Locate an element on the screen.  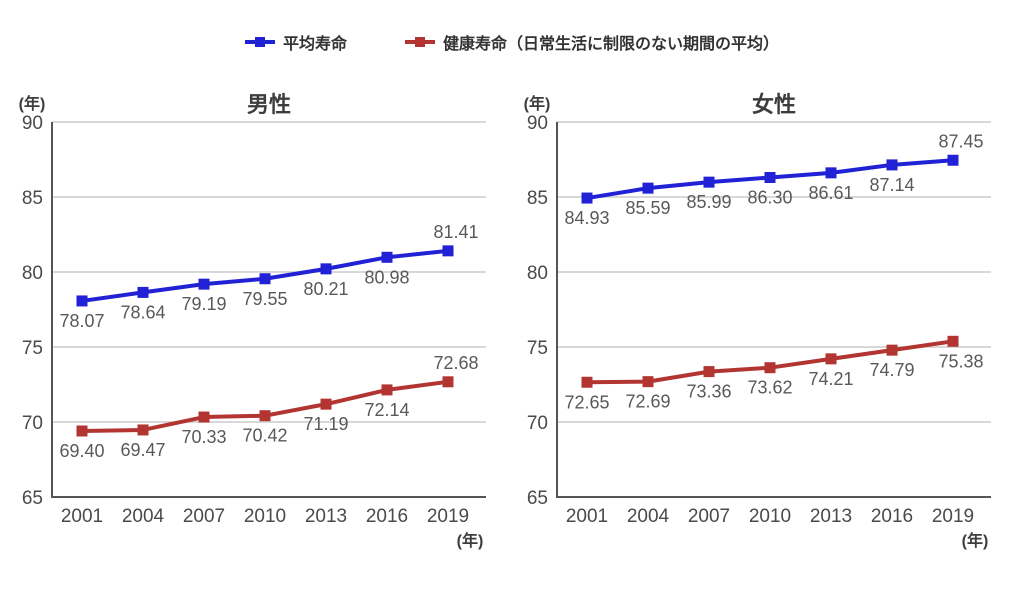
legend-item-healthy-lifespan: 健康寿命（日常生活に制限のない期間の平均） is located at coordinates (592, 42).